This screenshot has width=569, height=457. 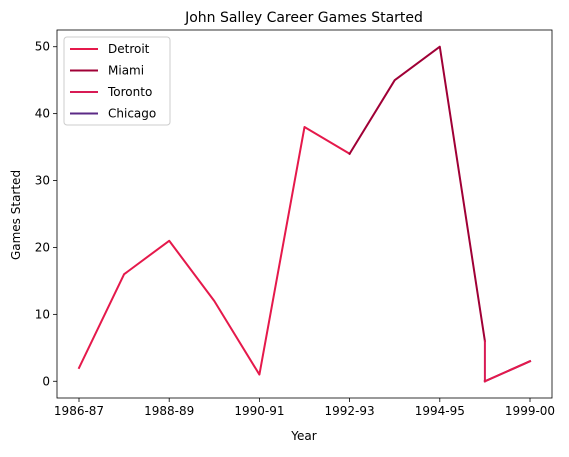 What do you see at coordinates (42, 114) in the screenshot?
I see `y-tick-label: 40` at bounding box center [42, 114].